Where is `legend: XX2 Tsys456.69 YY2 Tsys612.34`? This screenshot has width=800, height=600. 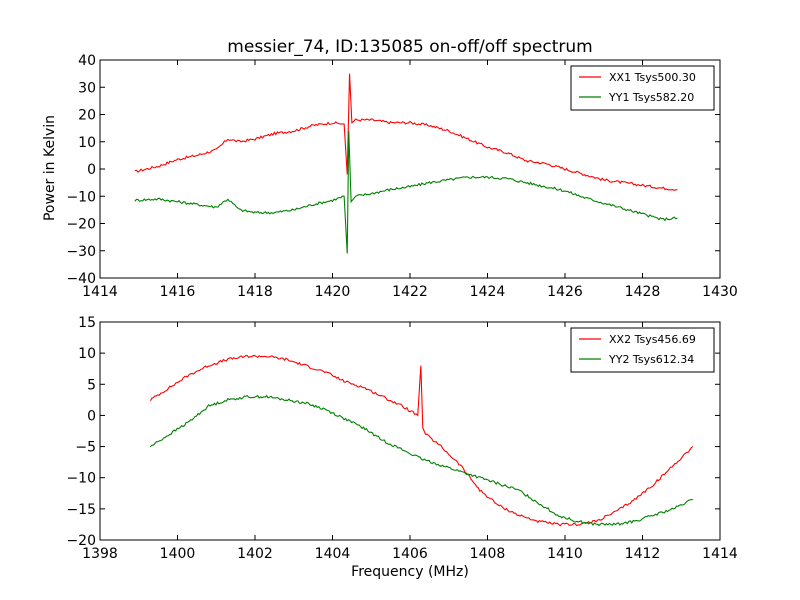
legend: XX2 Tsys456.69 YY2 Tsys612.34 is located at coordinates (642, 350).